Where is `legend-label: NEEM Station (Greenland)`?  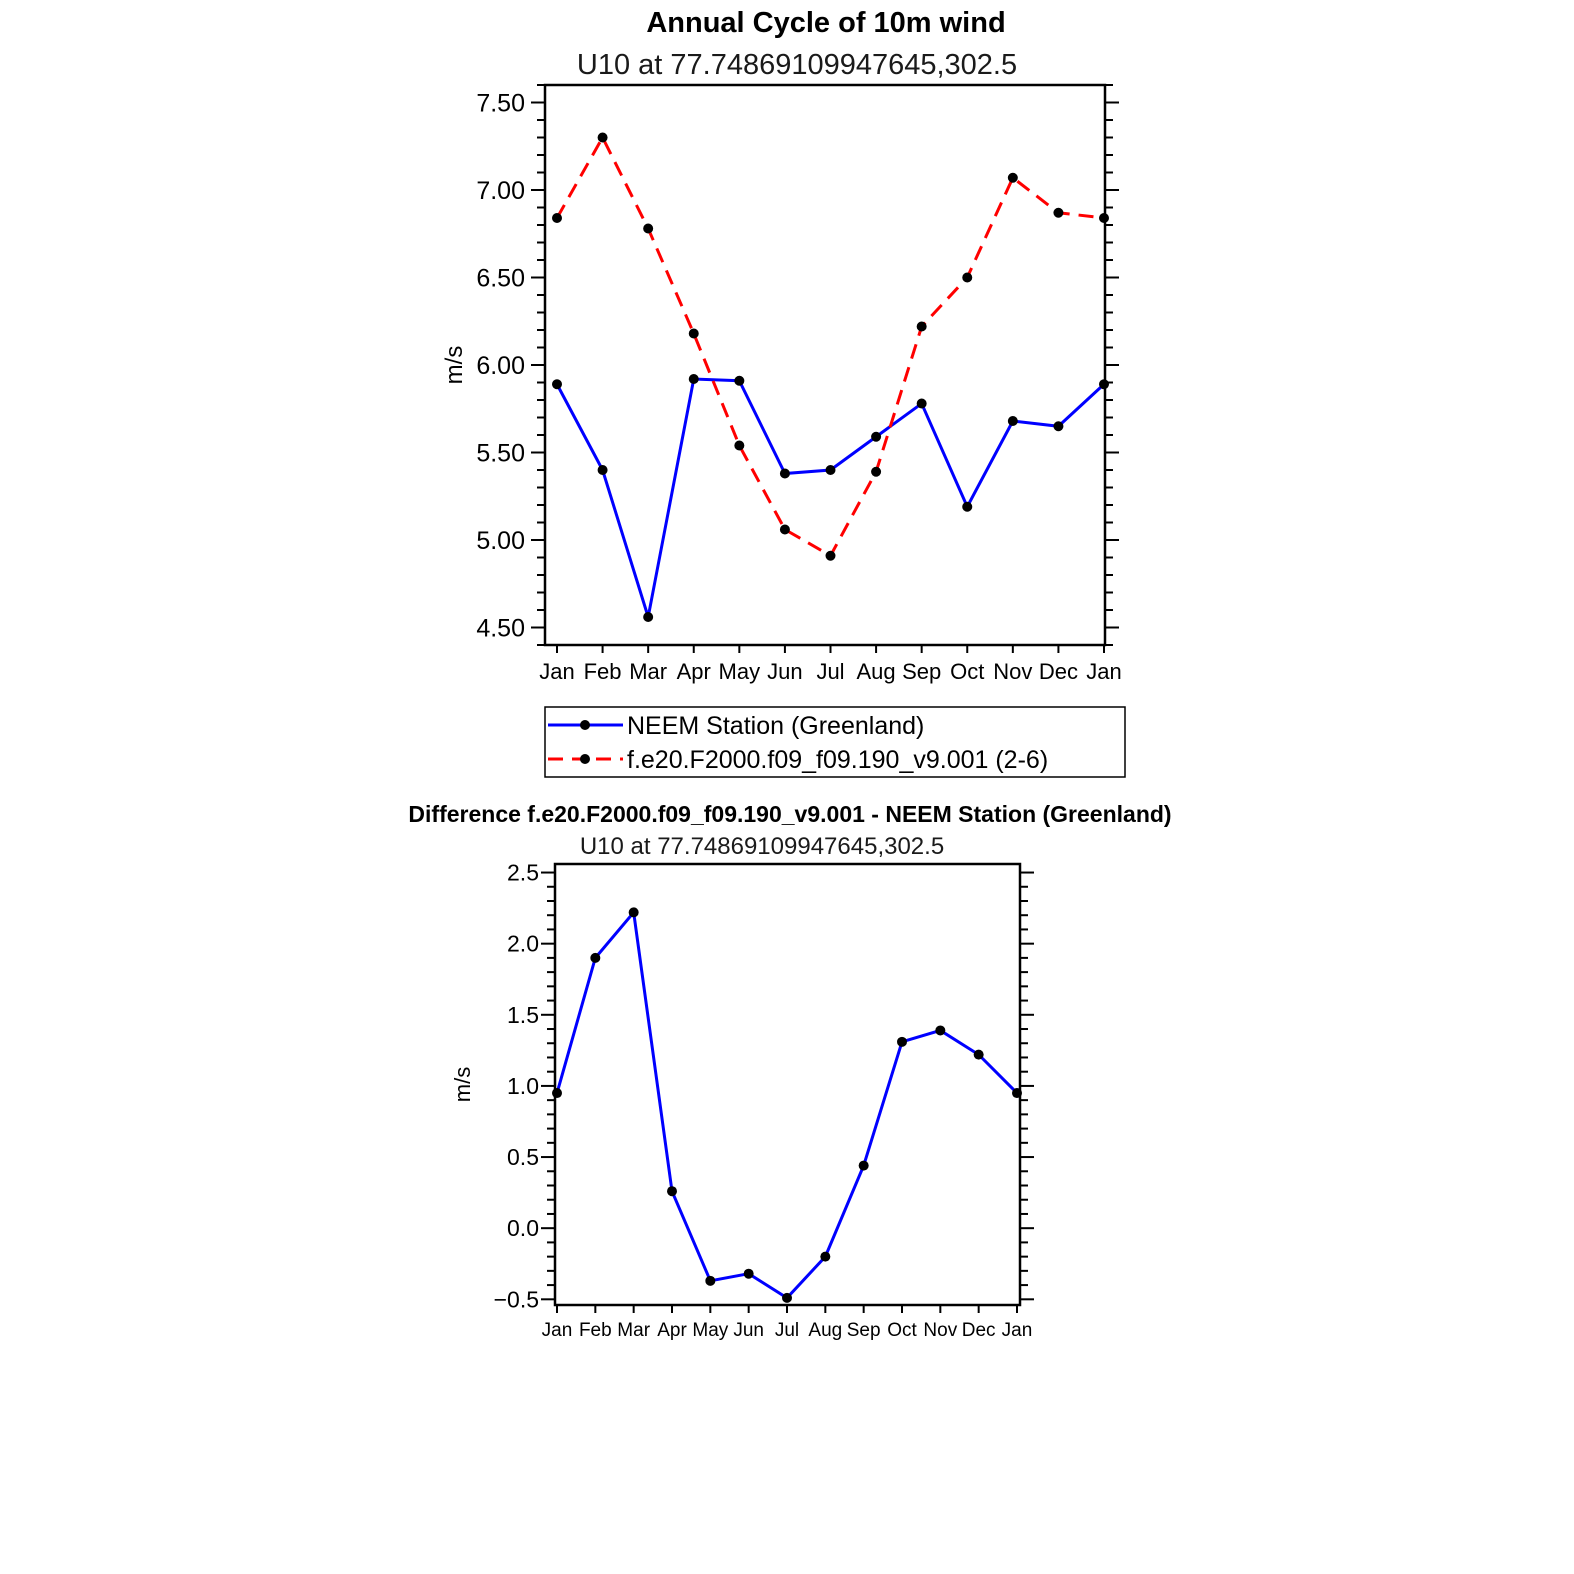 legend-label: NEEM Station (Greenland) is located at coordinates (775, 726).